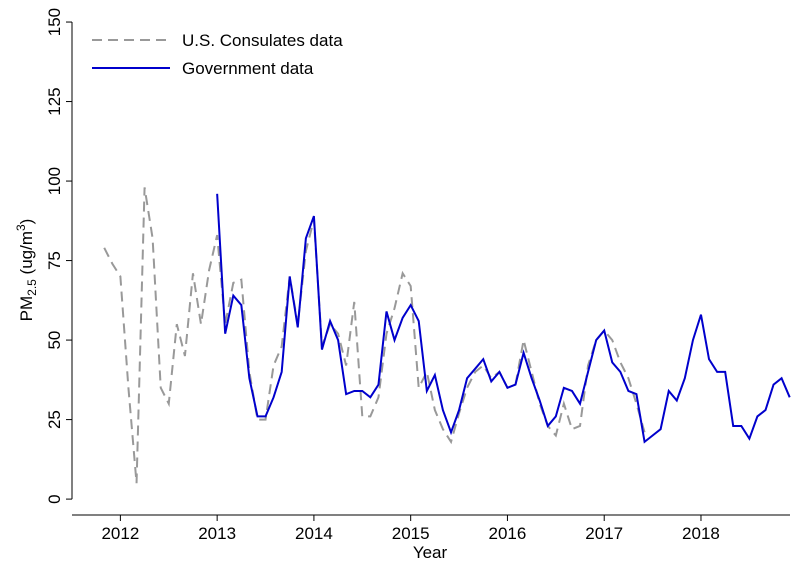  Describe the element at coordinates (701, 533) in the screenshot. I see `x-tick-label: 2018` at that location.